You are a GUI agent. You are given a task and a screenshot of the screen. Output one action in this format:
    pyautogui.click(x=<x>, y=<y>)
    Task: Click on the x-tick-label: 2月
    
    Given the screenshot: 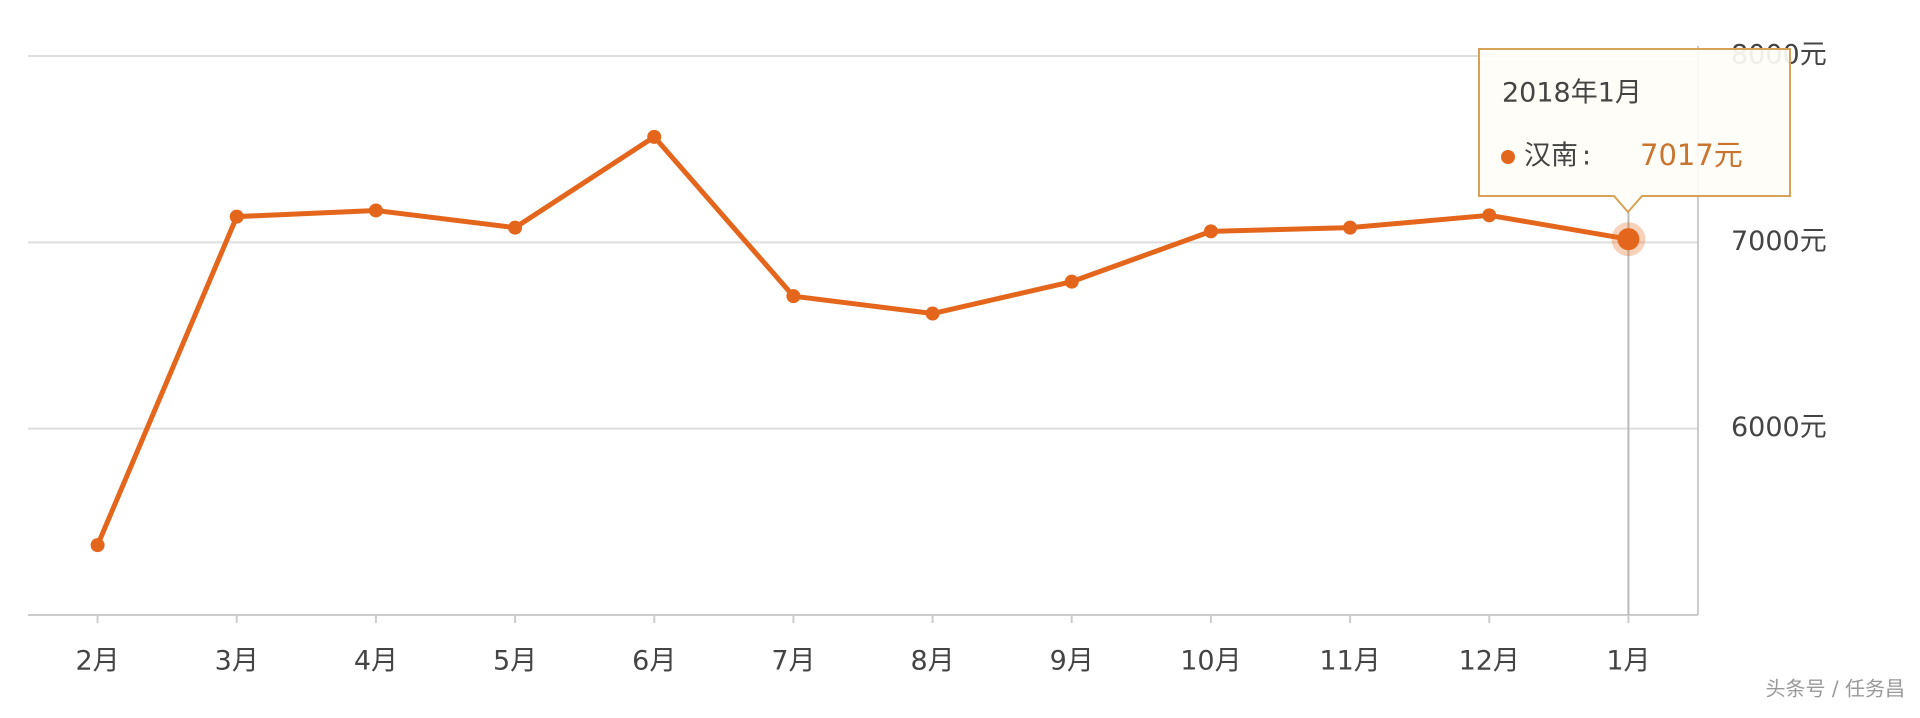 What is the action you would take?
    pyautogui.click(x=97, y=661)
    